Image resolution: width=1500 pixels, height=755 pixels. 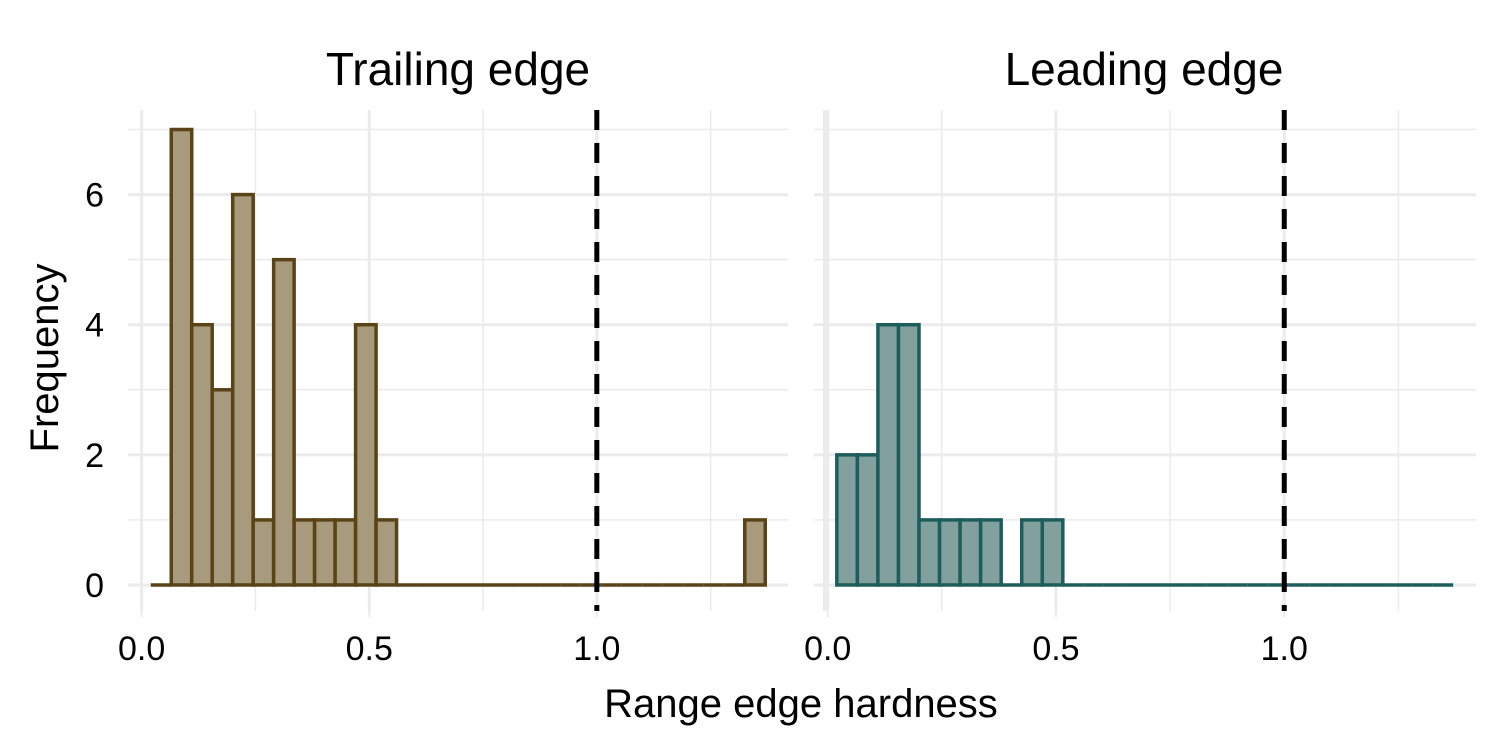 What do you see at coordinates (1144, 454) in the screenshot?
I see `bars-leading-edge` at bounding box center [1144, 454].